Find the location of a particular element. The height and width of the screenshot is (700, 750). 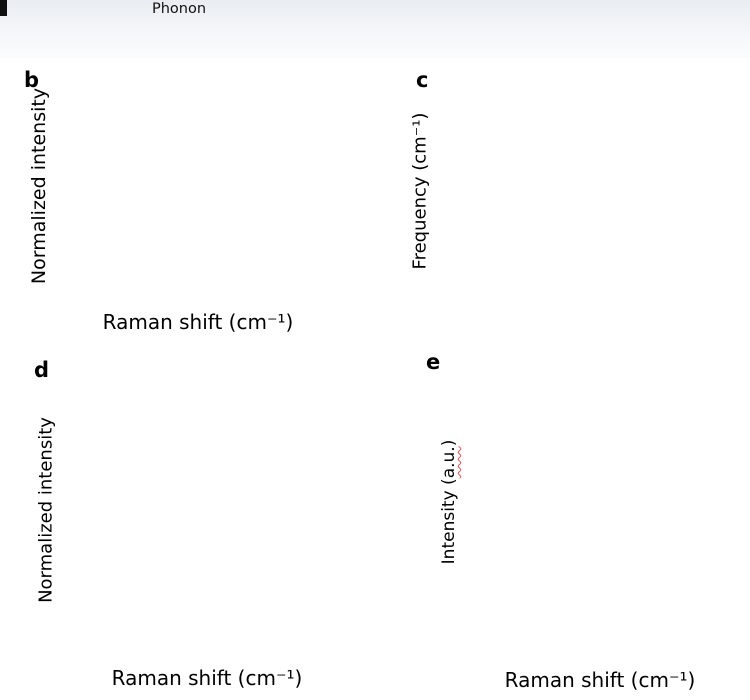

panel-b-x-axis-label: Raman shift (cm⁻¹) is located at coordinates (198, 322).